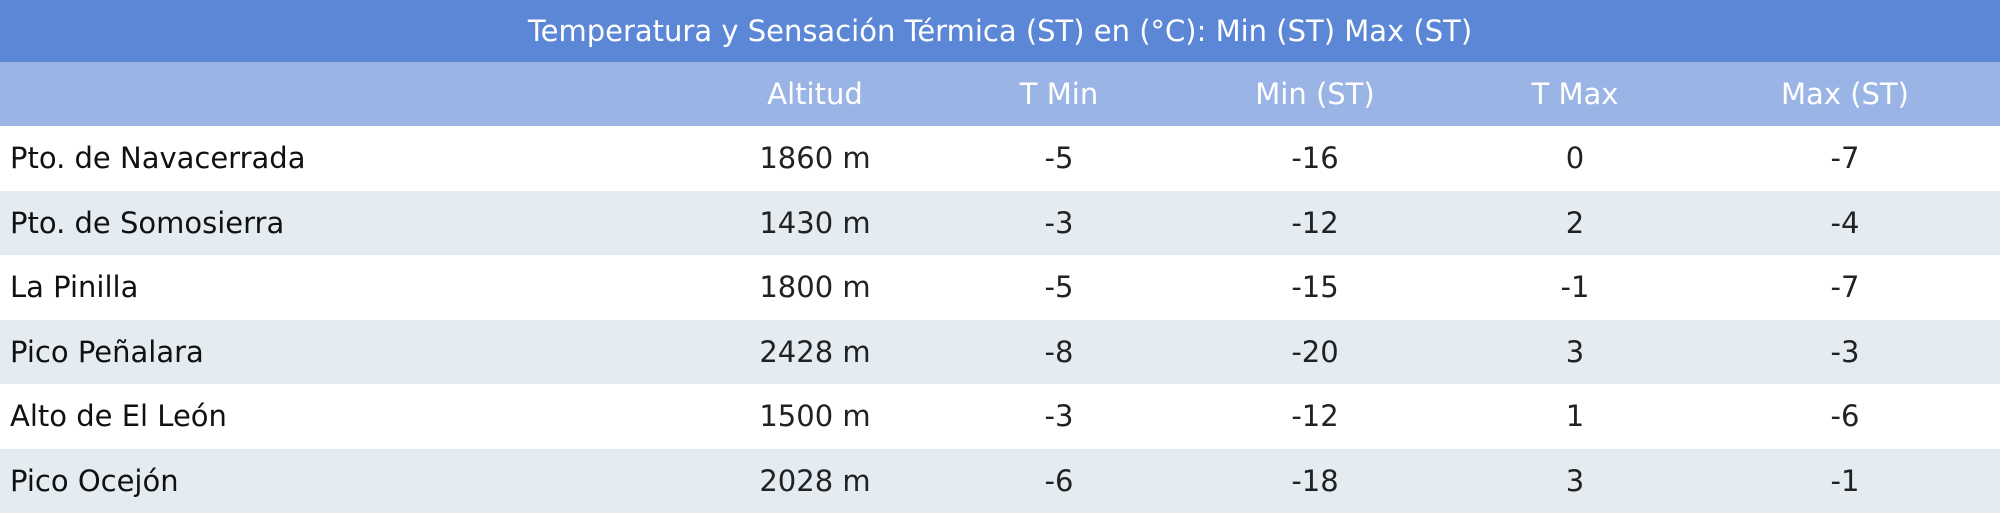 The width and height of the screenshot is (2006, 514). Describe the element at coordinates (815, 480) in the screenshot. I see `table-cell: 2028 m` at that location.